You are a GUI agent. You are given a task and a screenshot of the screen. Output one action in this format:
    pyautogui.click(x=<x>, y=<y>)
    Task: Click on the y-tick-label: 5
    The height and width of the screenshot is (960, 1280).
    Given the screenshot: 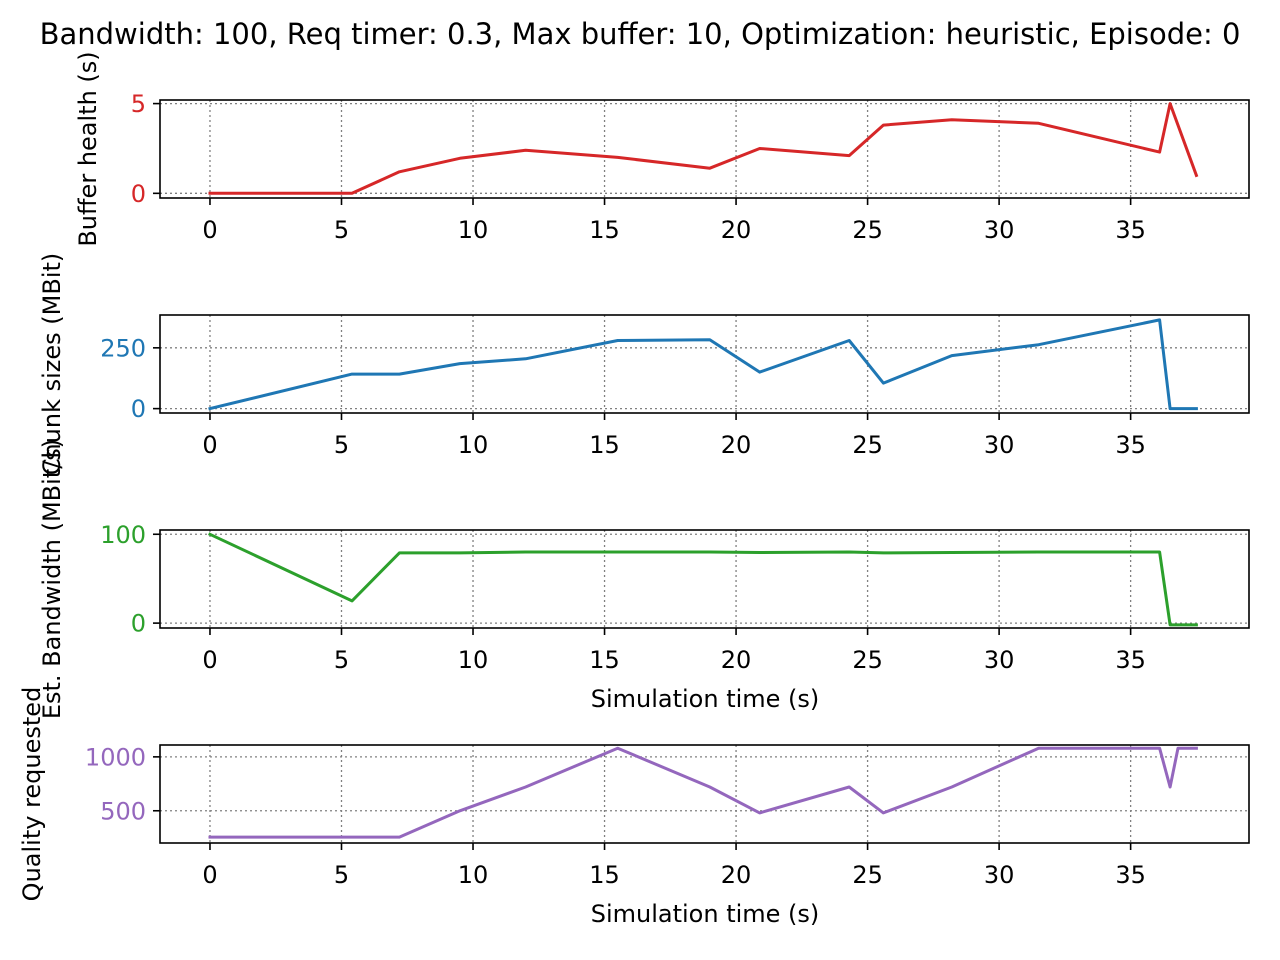 What is the action you would take?
    pyautogui.click(x=138, y=104)
    